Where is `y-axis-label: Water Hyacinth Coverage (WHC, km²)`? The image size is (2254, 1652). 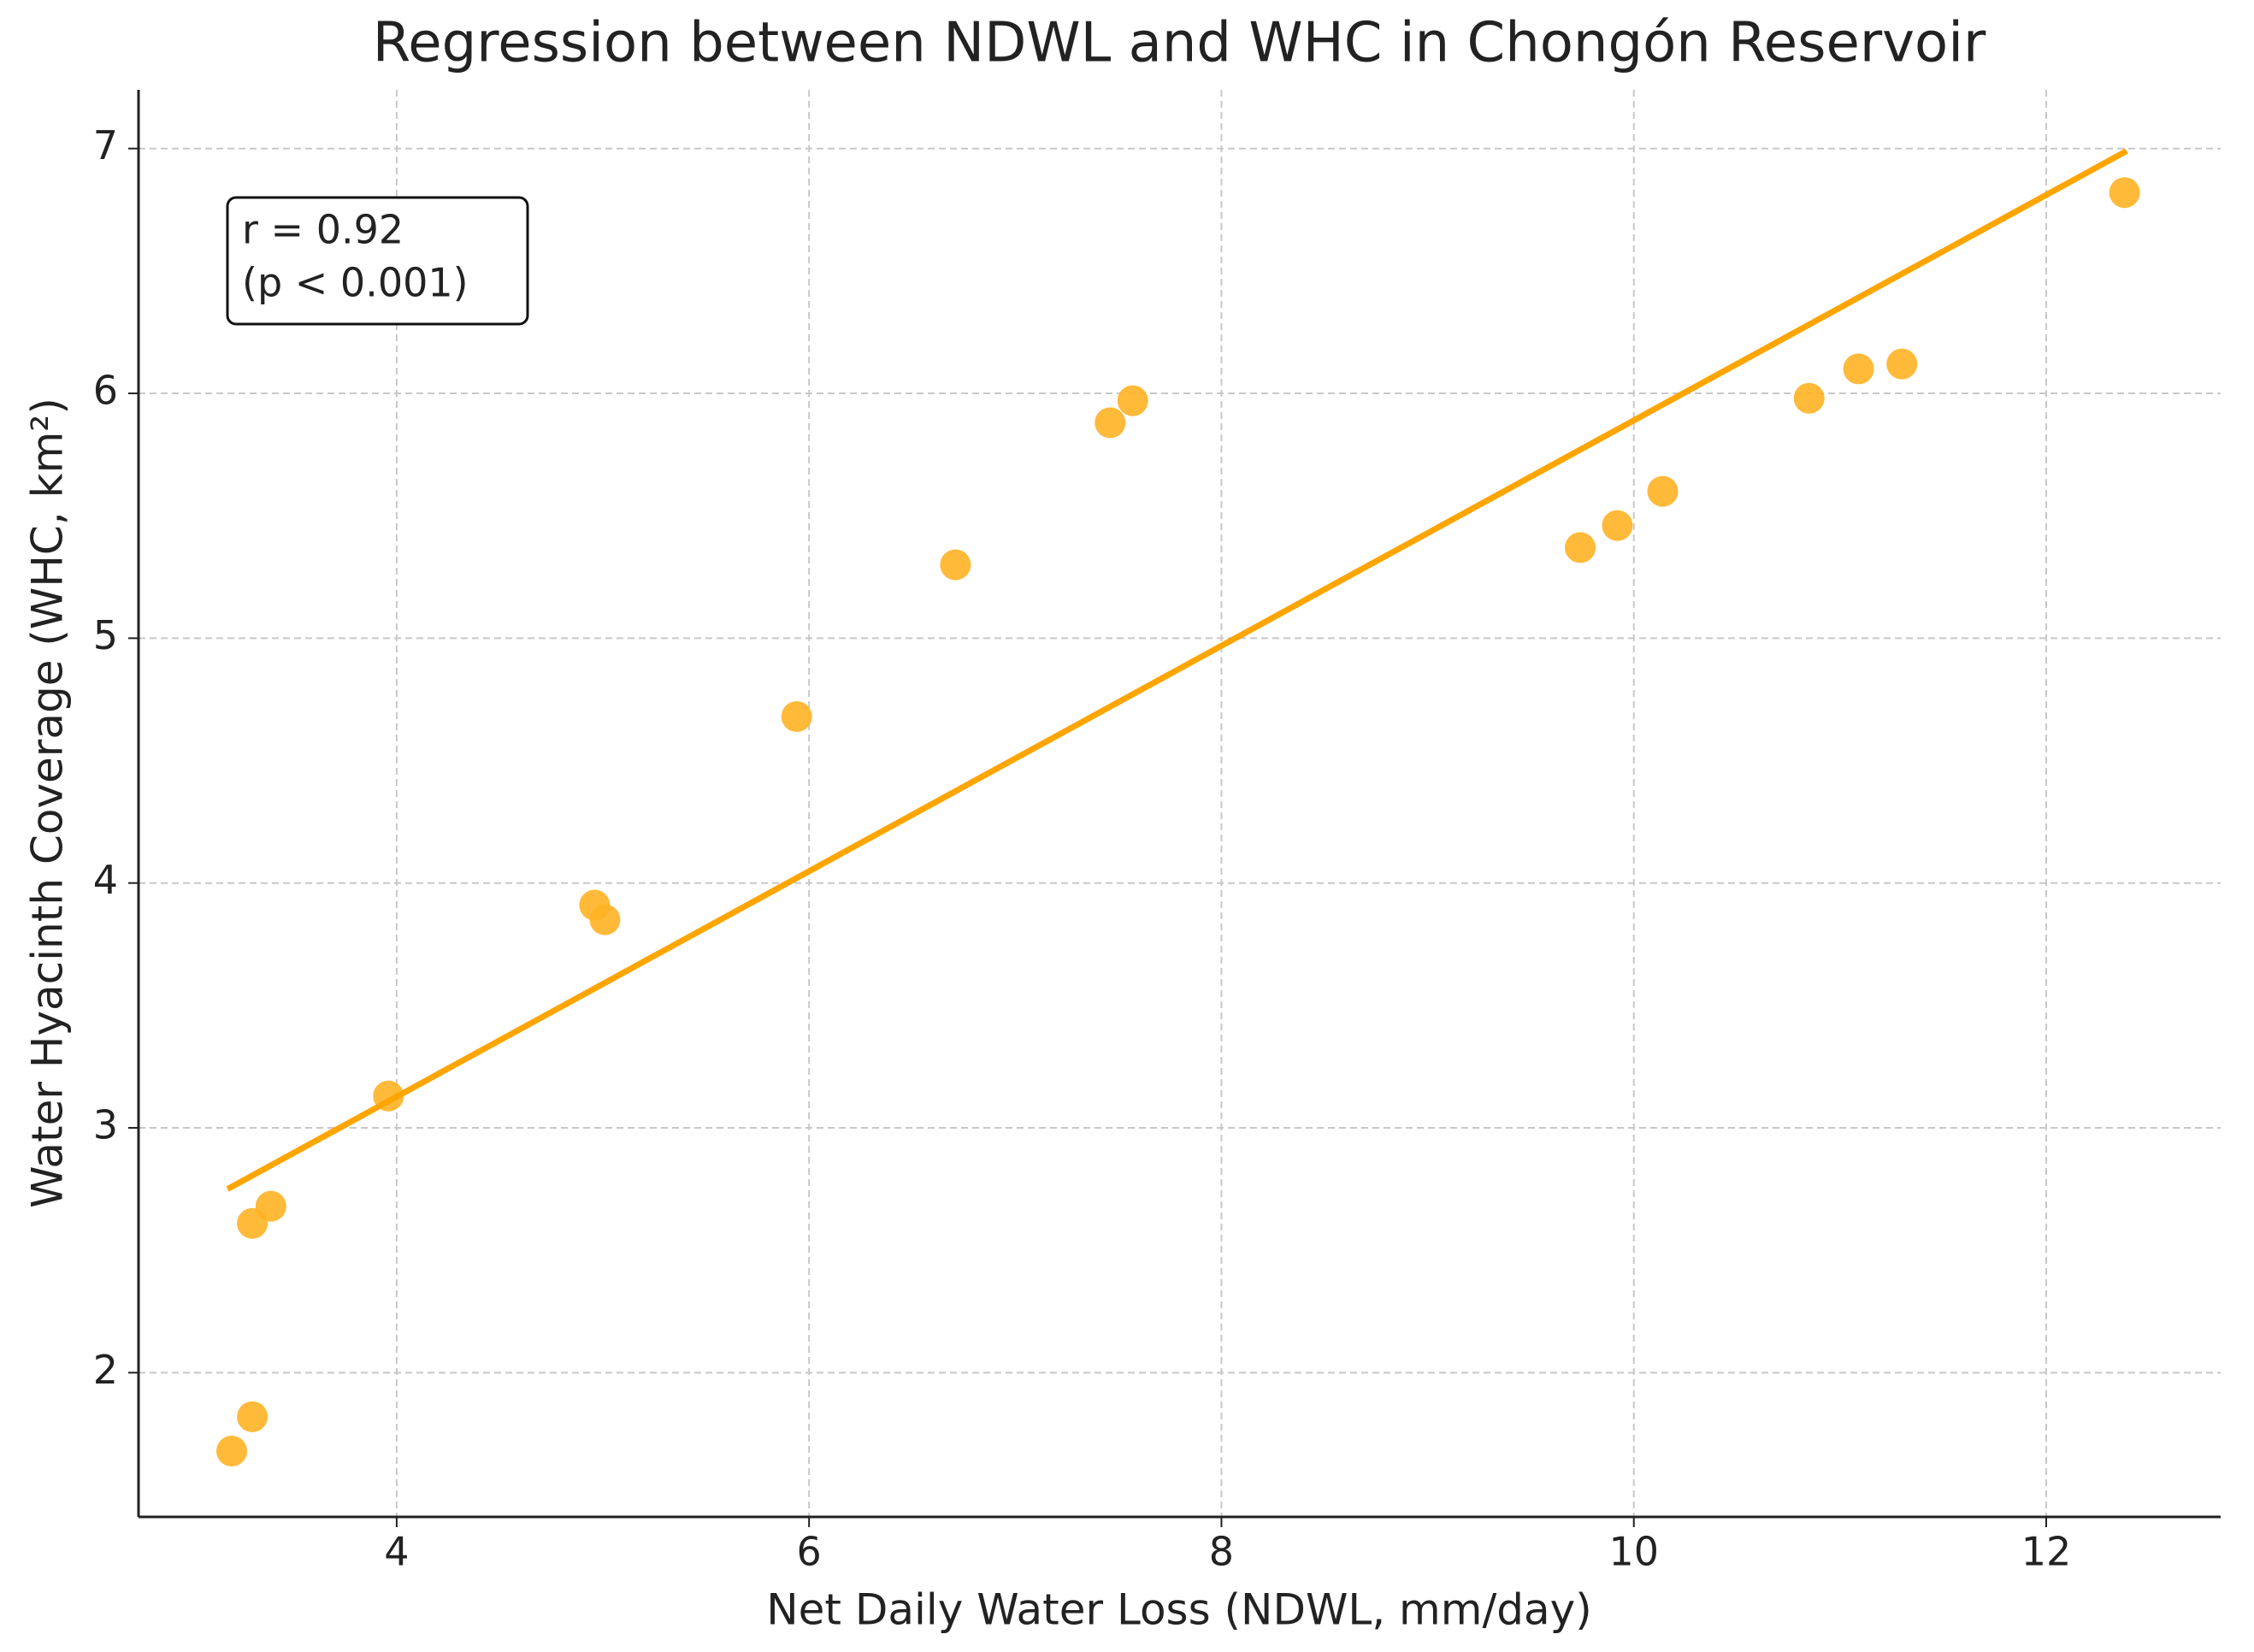
y-axis-label: Water Hyacinth Coverage (WHC, km²) is located at coordinates (48, 803).